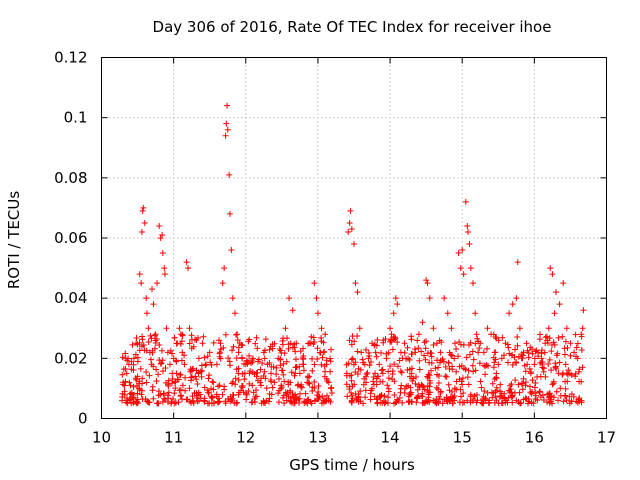 This screenshot has width=640, height=480. I want to click on y-tick-label: 0.04, so click(70, 298).